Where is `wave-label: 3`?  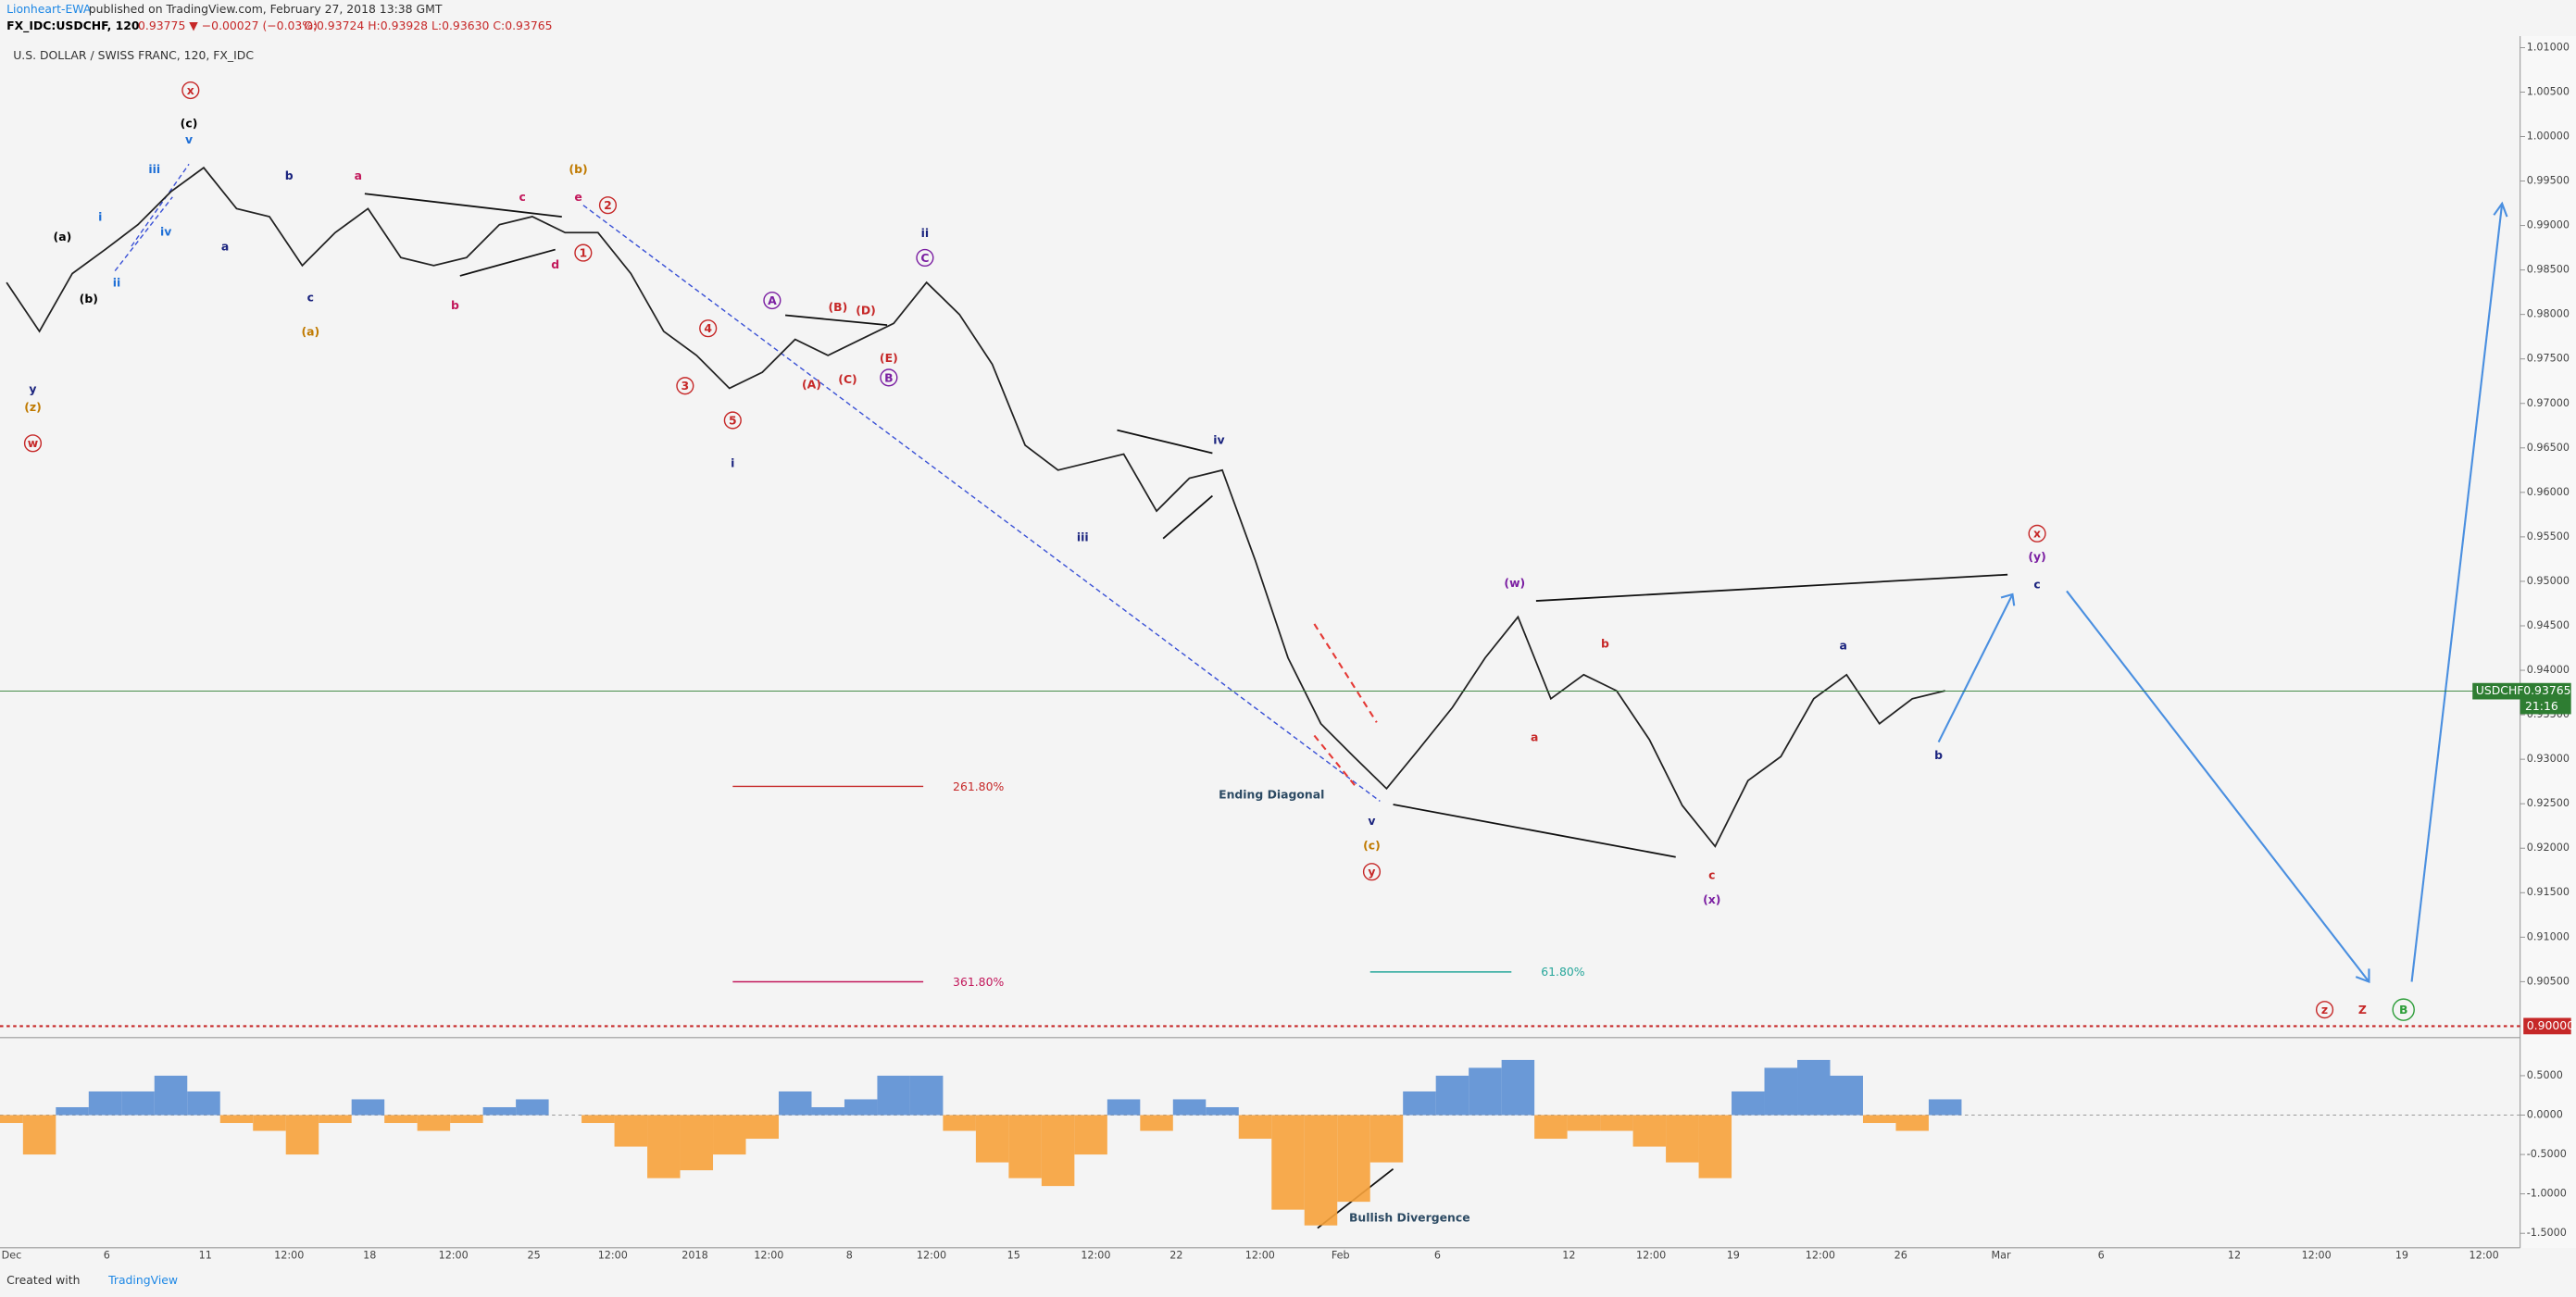 wave-label: 3 is located at coordinates (686, 386).